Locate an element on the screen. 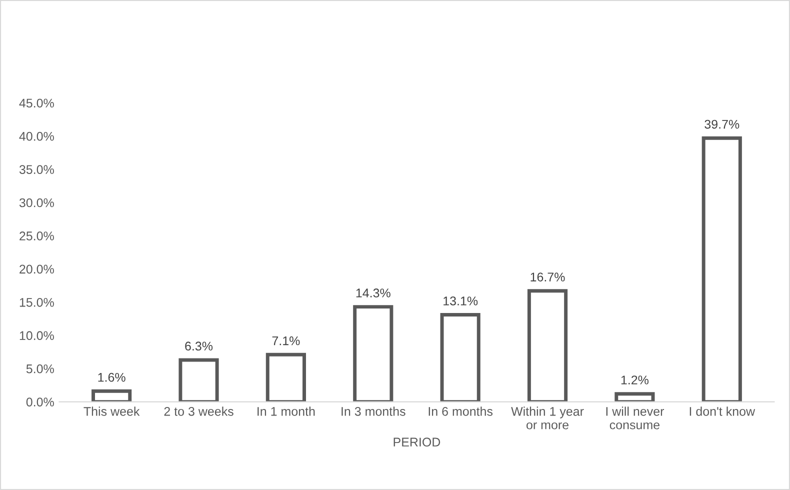 This screenshot has height=490, width=790. data-label: 13.1% is located at coordinates (461, 301).